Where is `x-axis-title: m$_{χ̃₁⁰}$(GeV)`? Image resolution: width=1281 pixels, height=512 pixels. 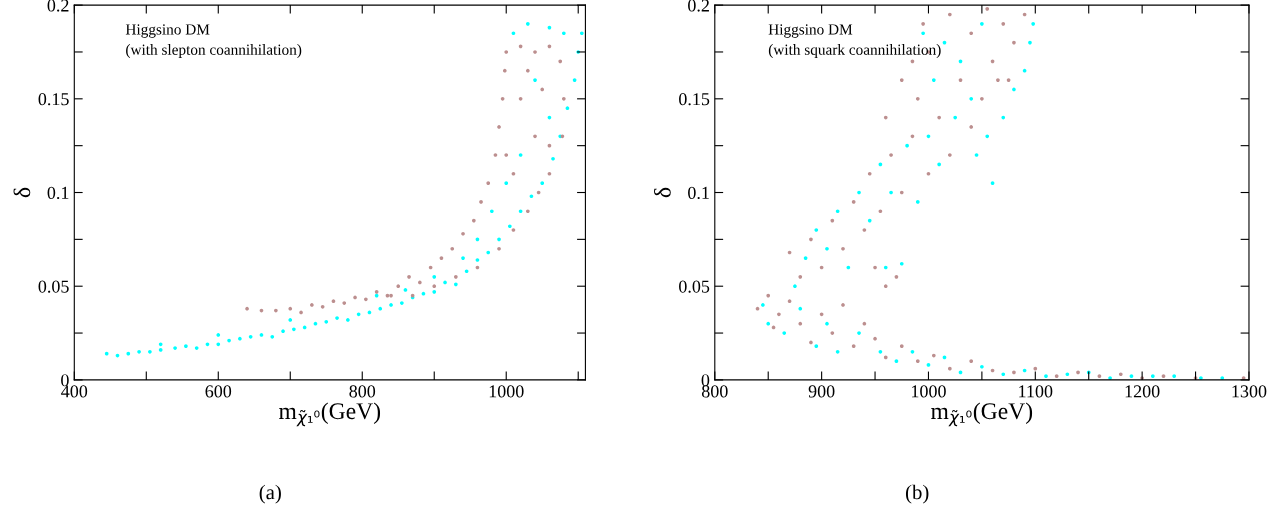 x-axis-title: m$_{χ̃₁⁰}$(GeV) is located at coordinates (330, 414).